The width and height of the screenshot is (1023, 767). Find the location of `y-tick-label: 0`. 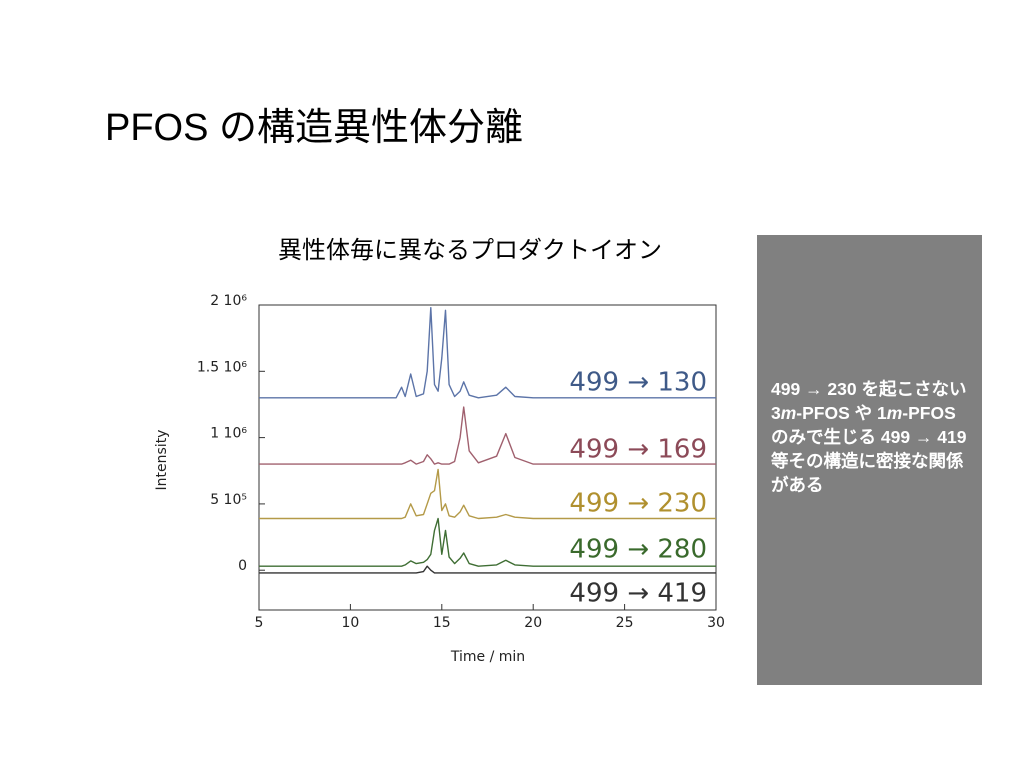

y-tick-label: 0 is located at coordinates (242, 566).